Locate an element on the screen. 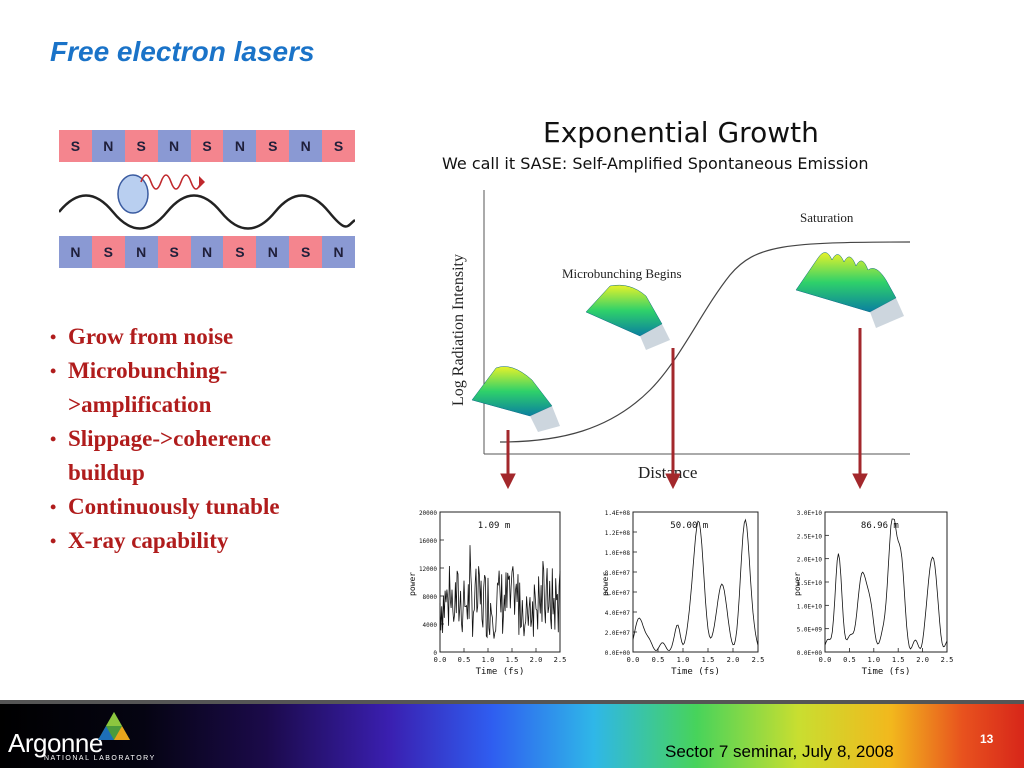 The height and width of the screenshot is (768, 1024). position-label: 86.96 m is located at coordinates (880, 526).